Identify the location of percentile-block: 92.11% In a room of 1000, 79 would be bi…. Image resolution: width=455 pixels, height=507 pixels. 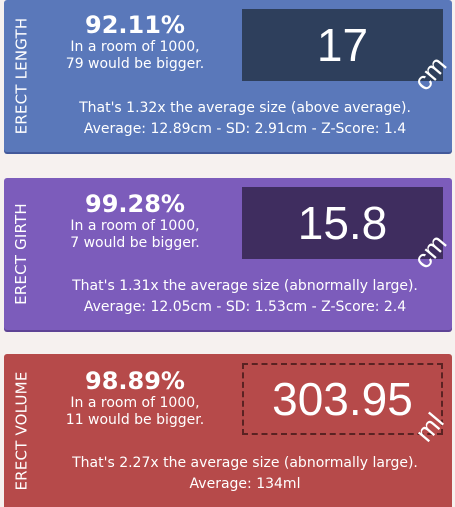
(135, 42).